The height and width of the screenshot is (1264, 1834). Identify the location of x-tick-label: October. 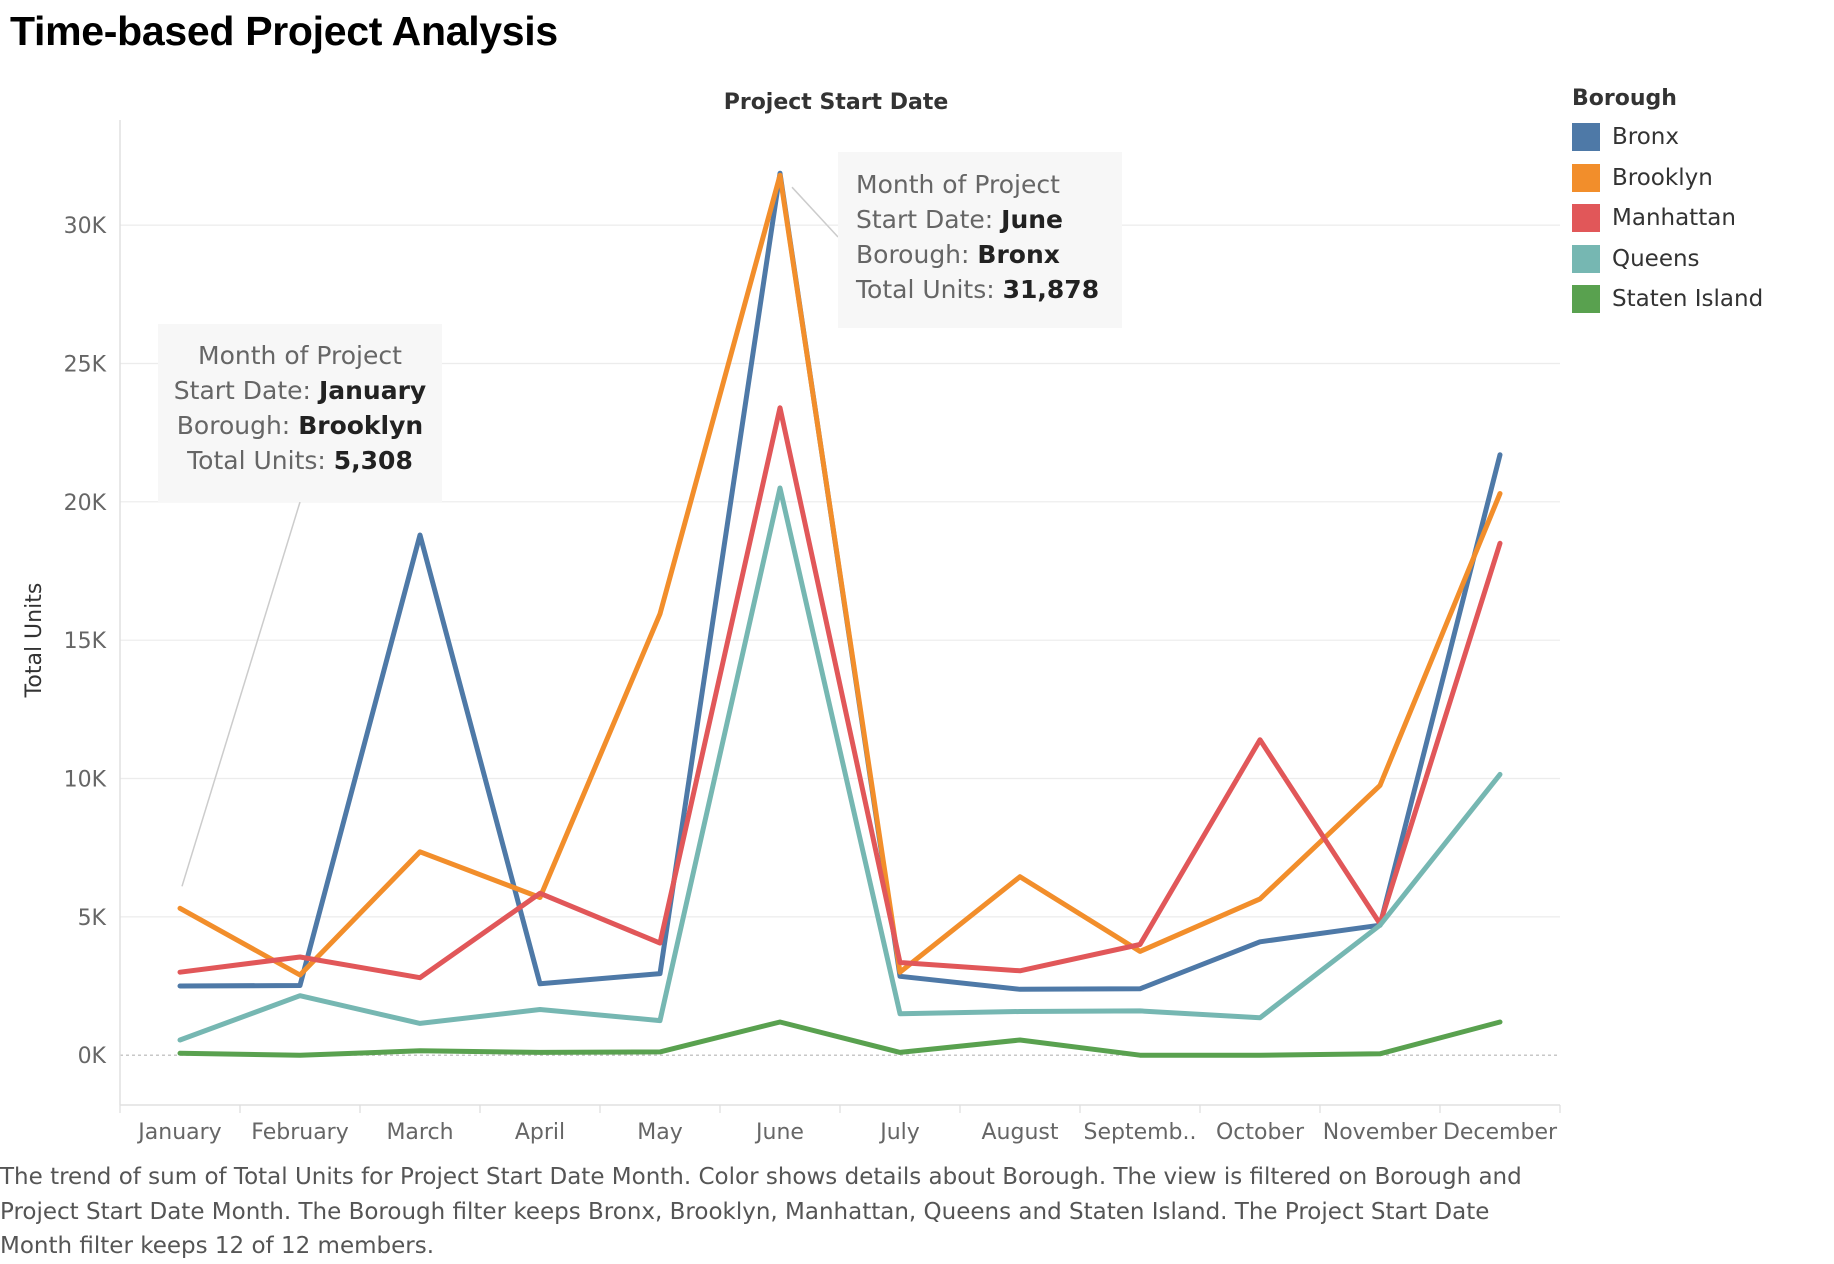
(1260, 1132).